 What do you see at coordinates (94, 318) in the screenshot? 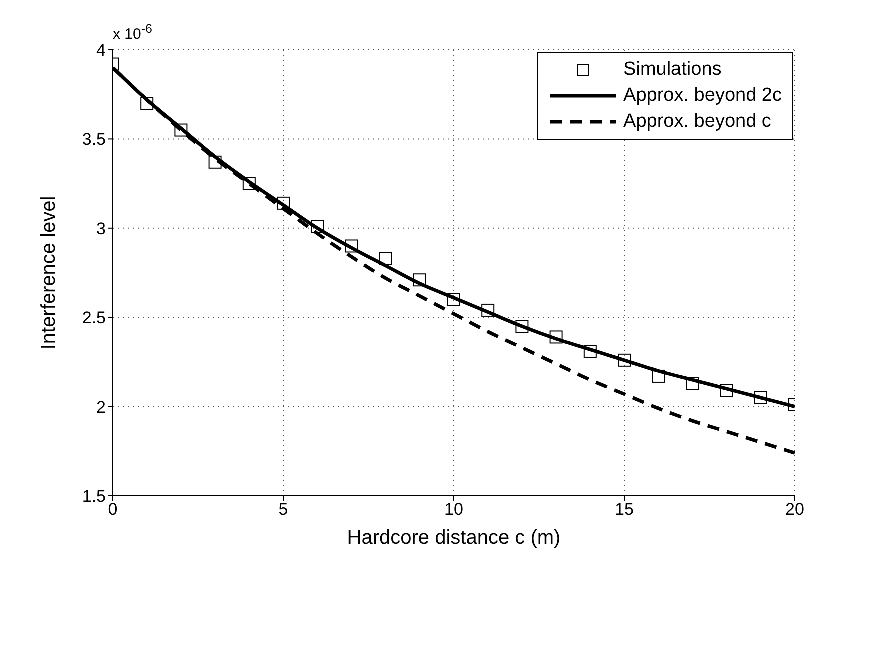
I see `y-tick-label: 2.5` at bounding box center [94, 318].